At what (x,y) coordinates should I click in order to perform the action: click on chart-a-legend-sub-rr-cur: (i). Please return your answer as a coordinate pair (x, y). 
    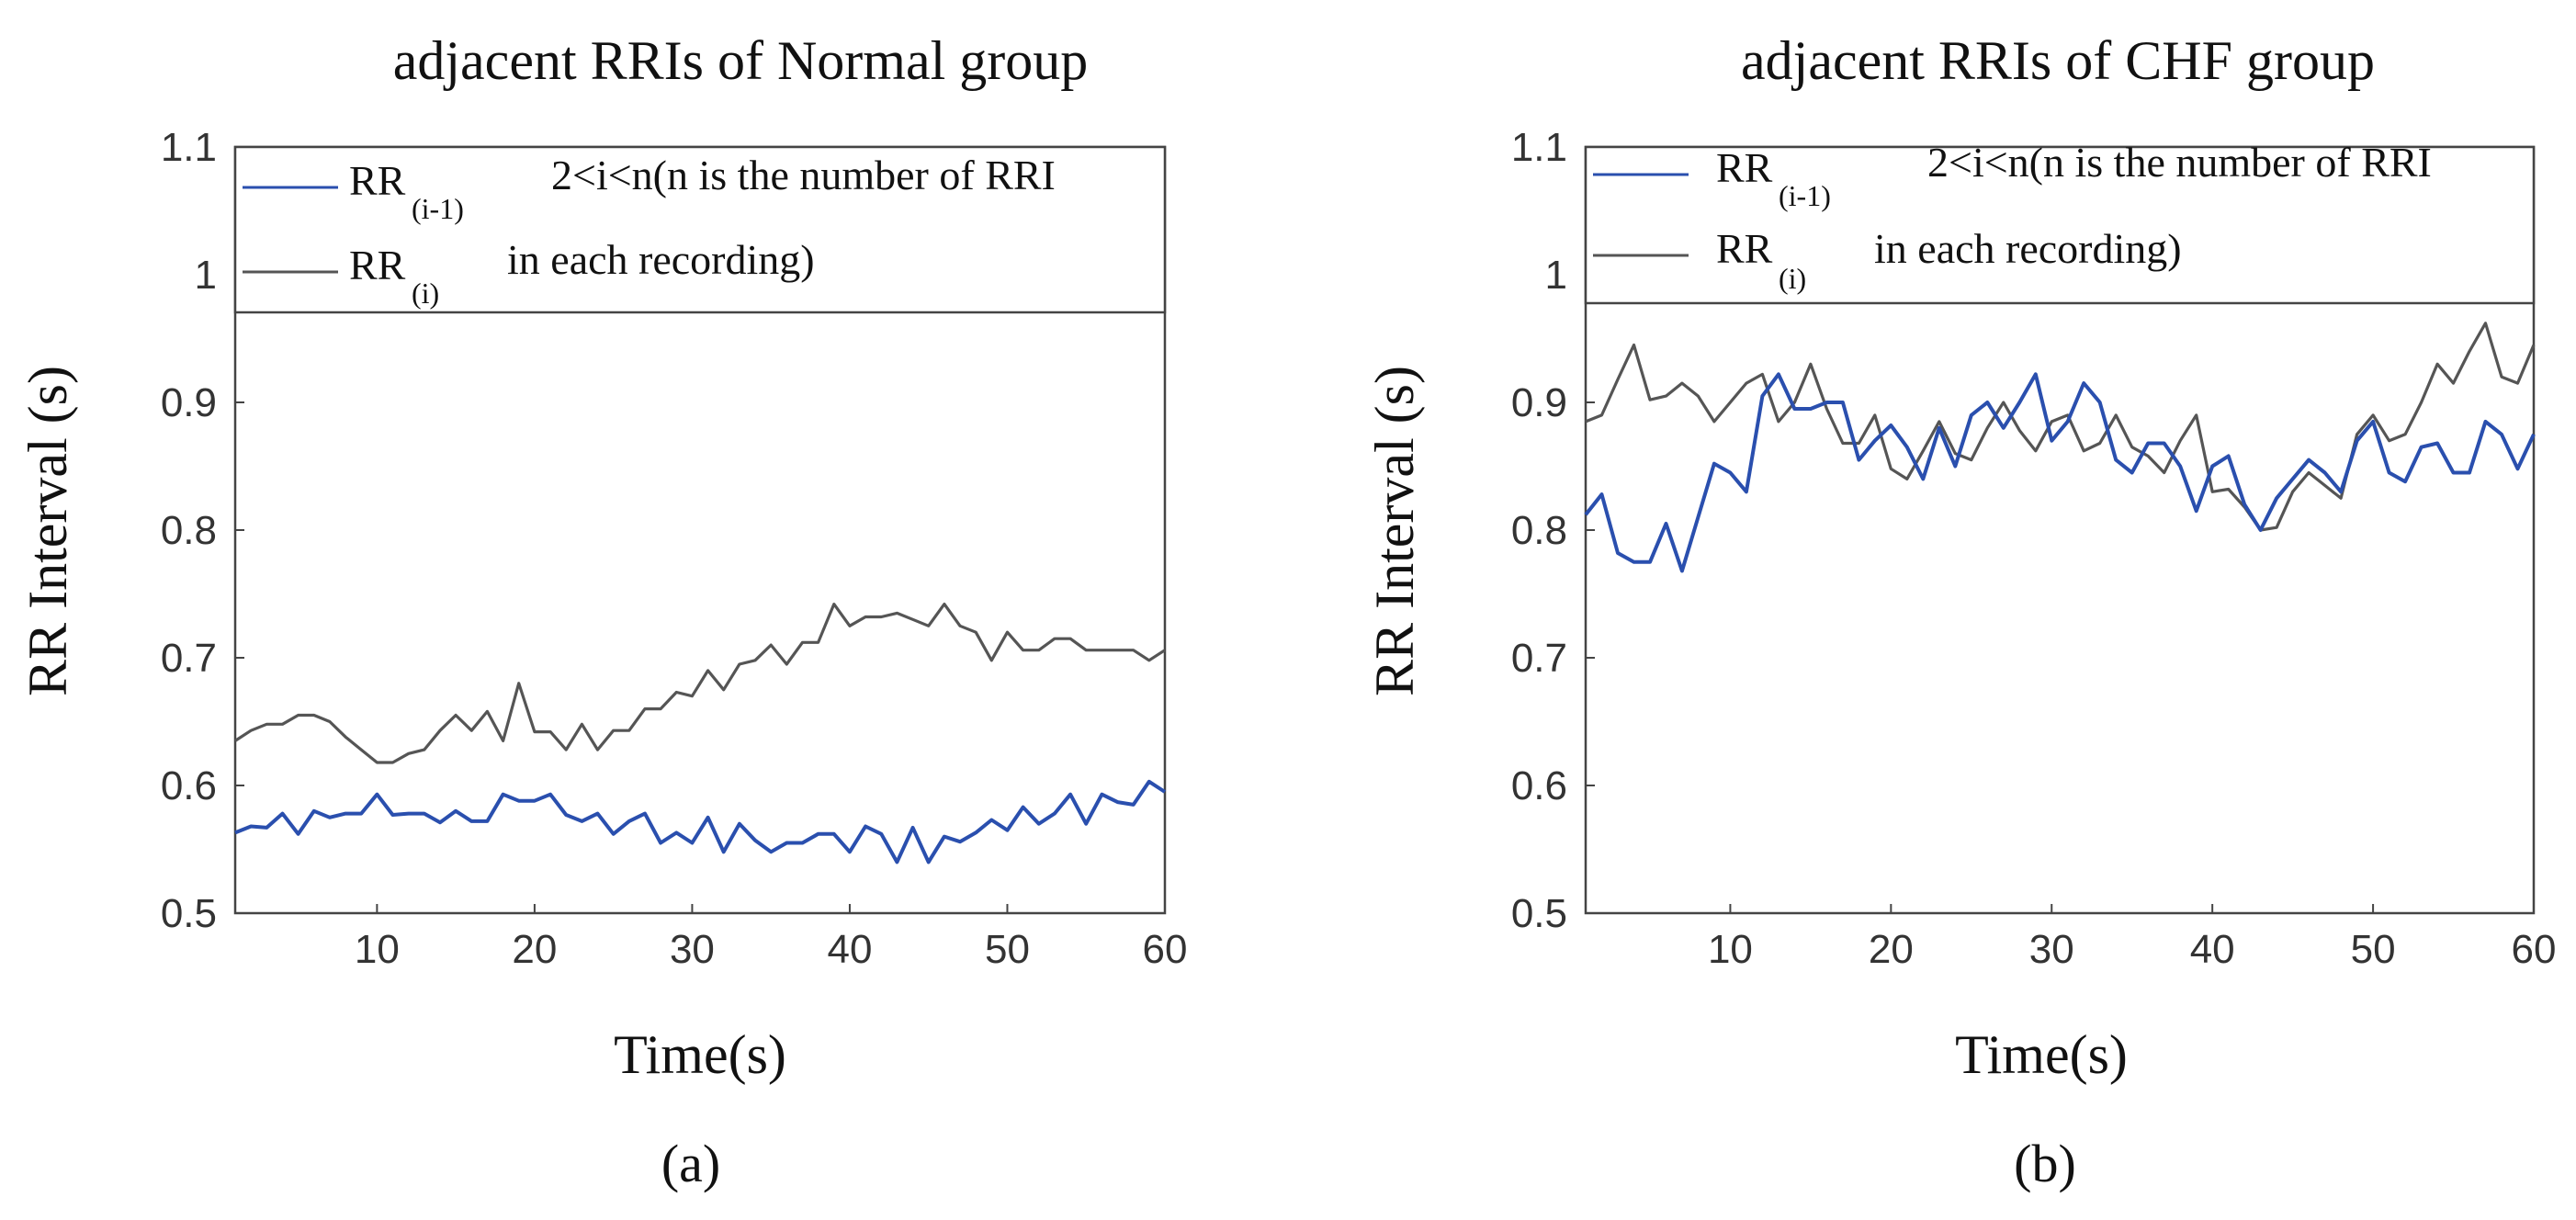
    Looking at the image, I should click on (425, 293).